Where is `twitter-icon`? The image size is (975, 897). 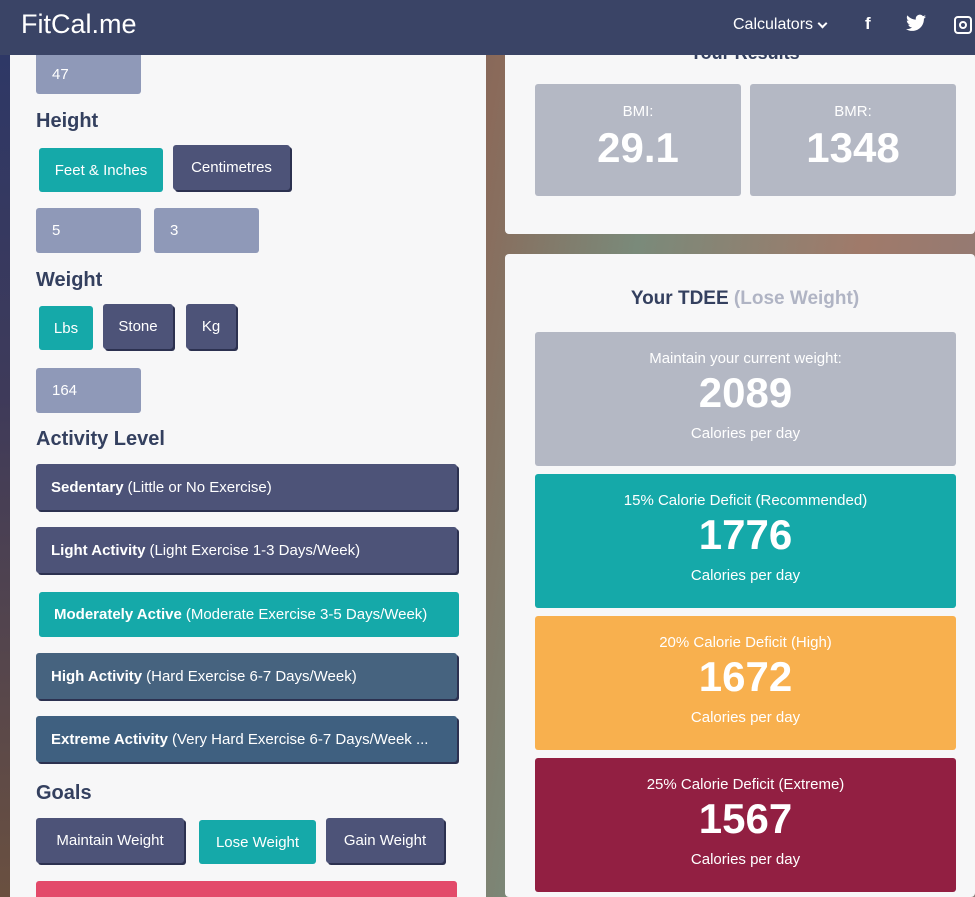
twitter-icon is located at coordinates (916, 23).